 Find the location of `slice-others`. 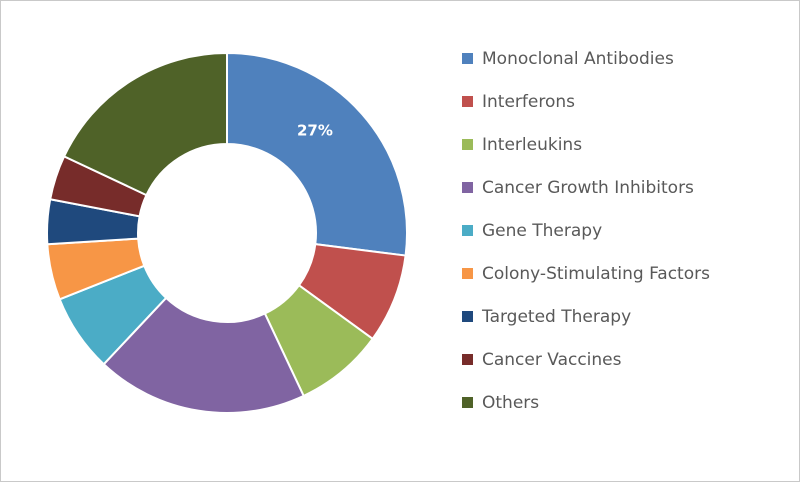

slice-others is located at coordinates (145, 124).